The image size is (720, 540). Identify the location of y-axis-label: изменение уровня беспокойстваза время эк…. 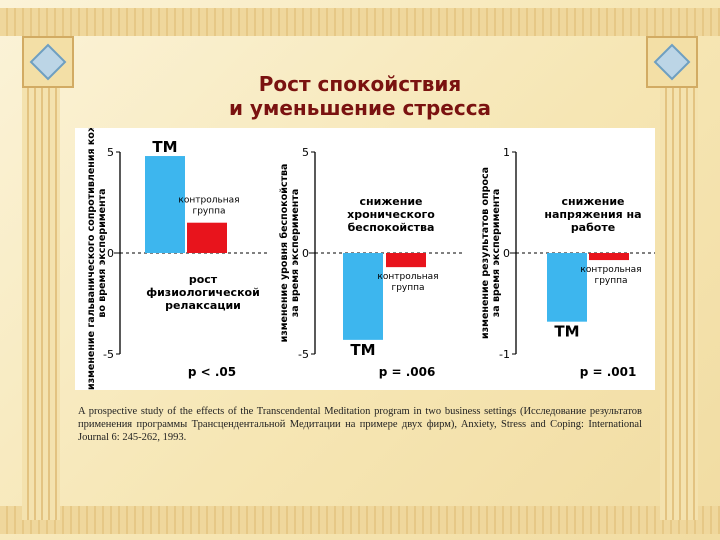
(290, 253).